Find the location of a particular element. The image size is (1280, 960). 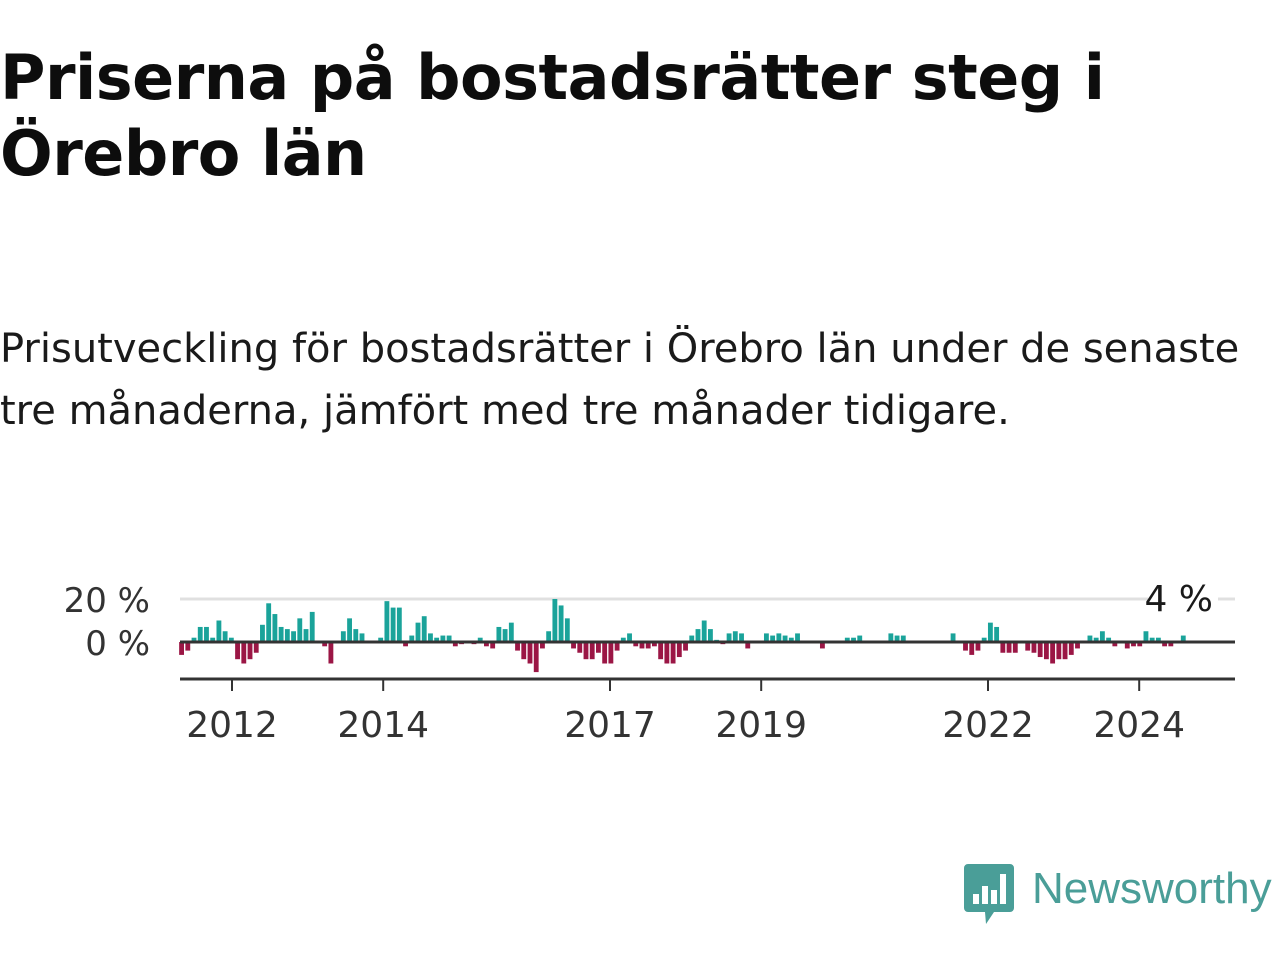

newsworthy-logo: Newsworthy is located at coordinates (1122, 895).